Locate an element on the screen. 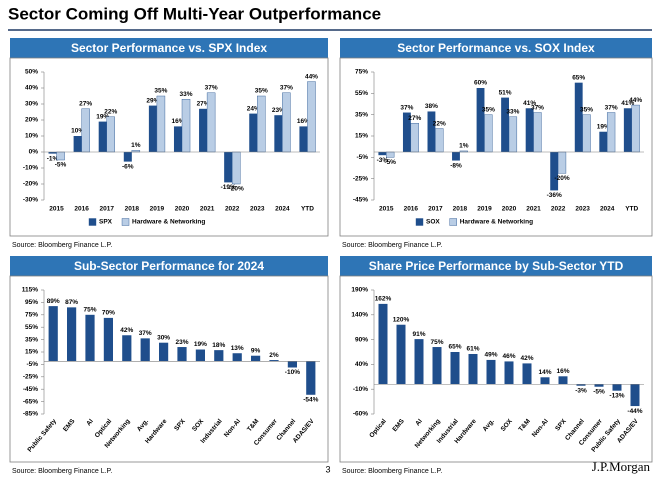 This screenshot has width=660, height=479. y-tick-label: 35% is located at coordinates (31, 339).